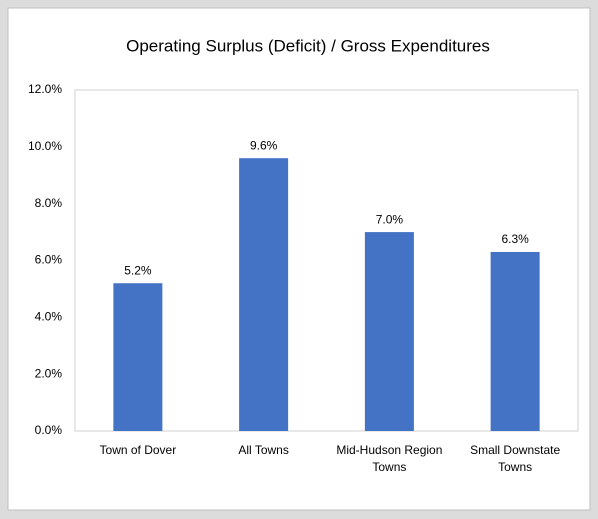 The width and height of the screenshot is (598, 519). What do you see at coordinates (49, 430) in the screenshot?
I see `y-tick-label: 0.0%` at bounding box center [49, 430].